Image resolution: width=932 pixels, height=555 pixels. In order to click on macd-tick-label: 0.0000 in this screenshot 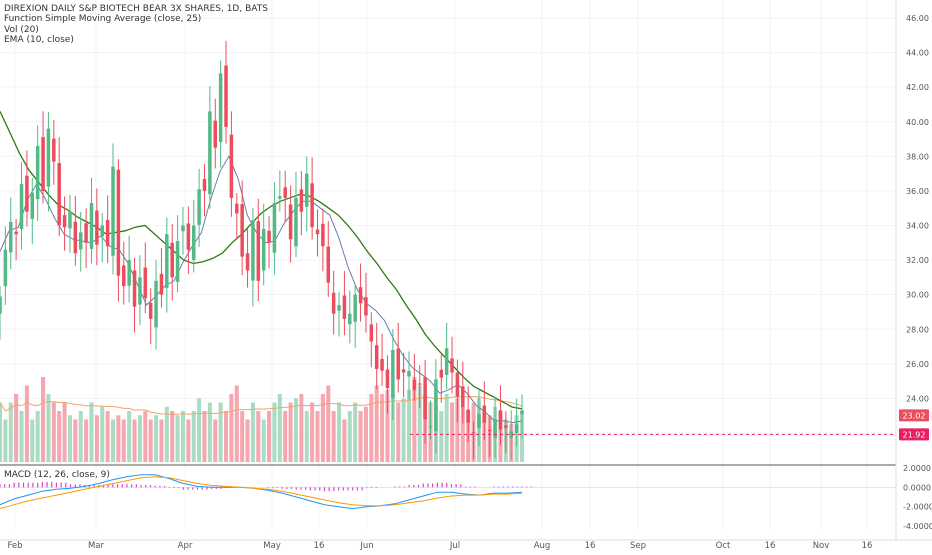, I will do `click(917, 487)`.